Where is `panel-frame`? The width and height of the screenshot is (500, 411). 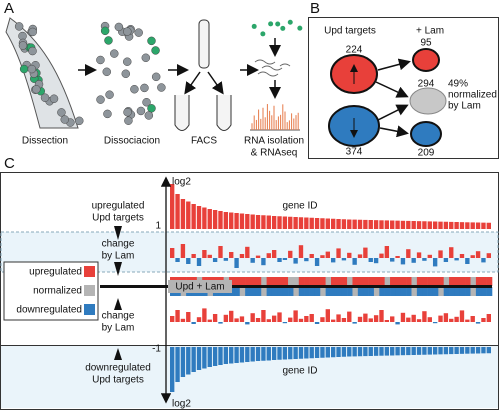
panel-frame is located at coordinates (403, 88).